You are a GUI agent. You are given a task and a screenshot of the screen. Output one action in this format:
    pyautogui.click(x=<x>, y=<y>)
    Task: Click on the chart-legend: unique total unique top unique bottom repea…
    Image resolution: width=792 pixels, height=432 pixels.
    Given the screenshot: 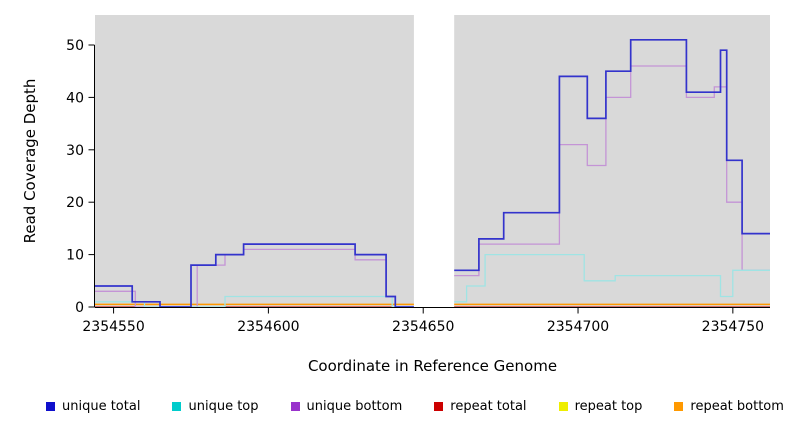 What is the action you would take?
    pyautogui.click(x=415, y=406)
    